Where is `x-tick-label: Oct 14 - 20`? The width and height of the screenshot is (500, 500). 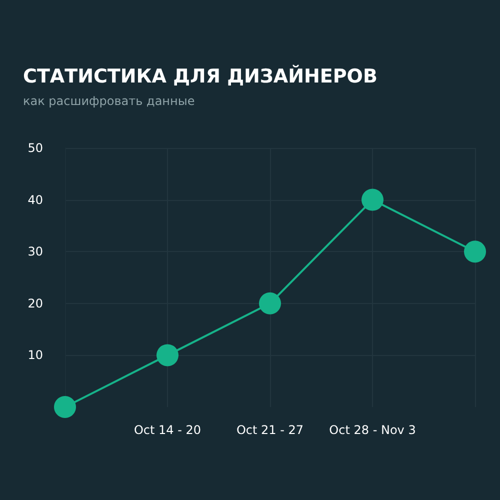
x-tick-label: Oct 14 - 20 is located at coordinates (168, 430).